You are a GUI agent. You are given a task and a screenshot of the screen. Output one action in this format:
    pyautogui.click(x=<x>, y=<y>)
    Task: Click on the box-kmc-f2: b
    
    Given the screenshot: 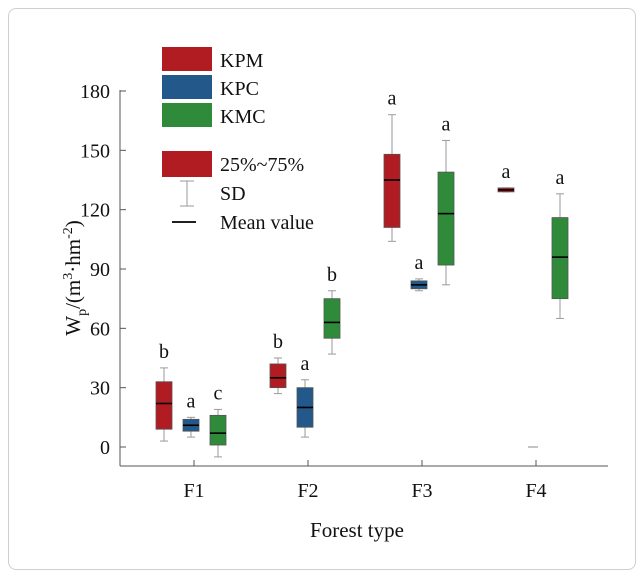 What is the action you would take?
    pyautogui.click(x=332, y=309)
    